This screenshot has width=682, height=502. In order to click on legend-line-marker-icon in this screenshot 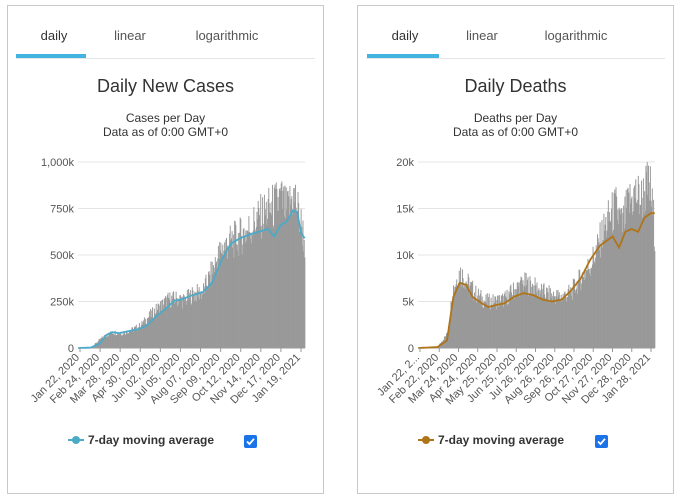, I will do `click(426, 440)`.